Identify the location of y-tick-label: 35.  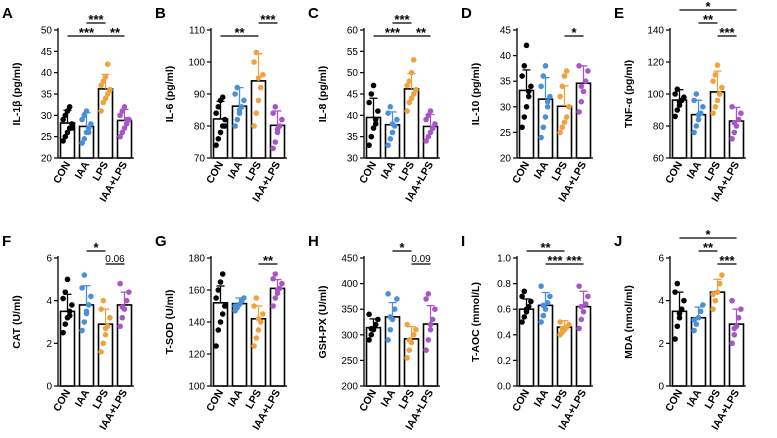
(506, 82).